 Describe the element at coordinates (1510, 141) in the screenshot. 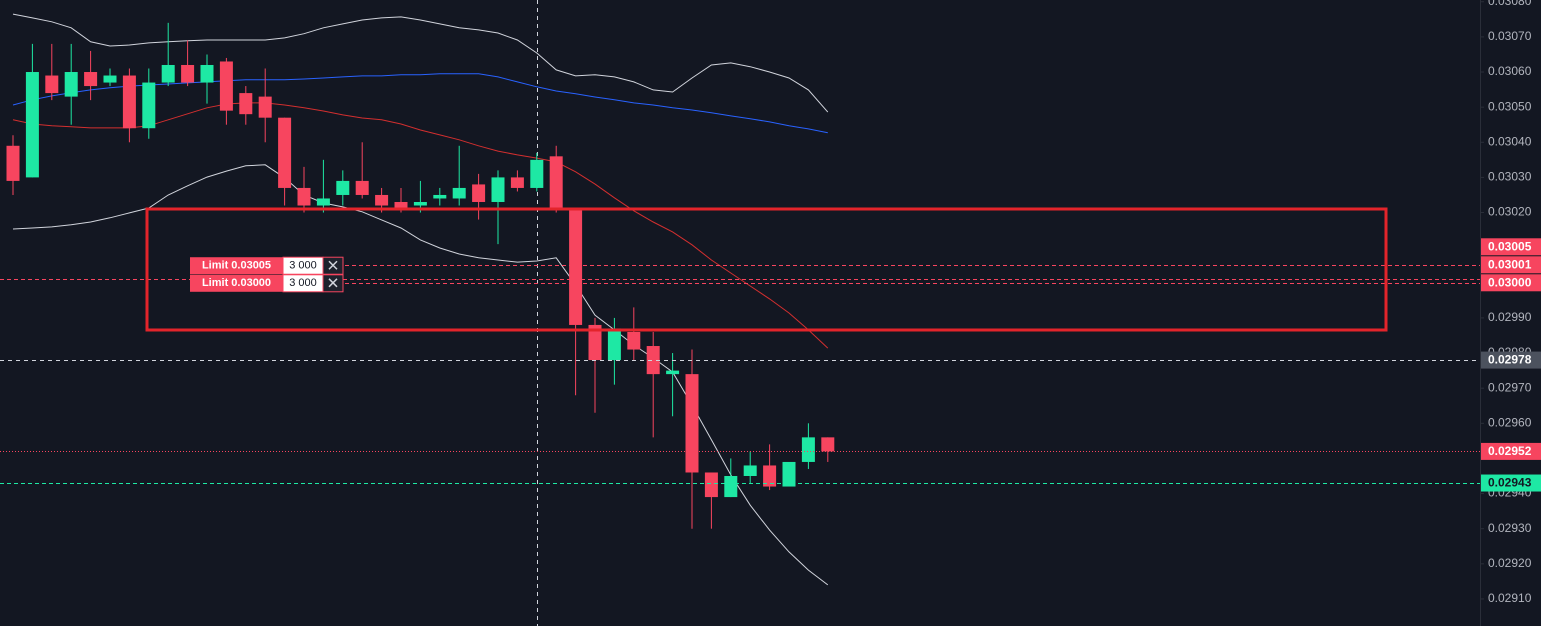

I see `y-tick-label: 0.03040` at that location.